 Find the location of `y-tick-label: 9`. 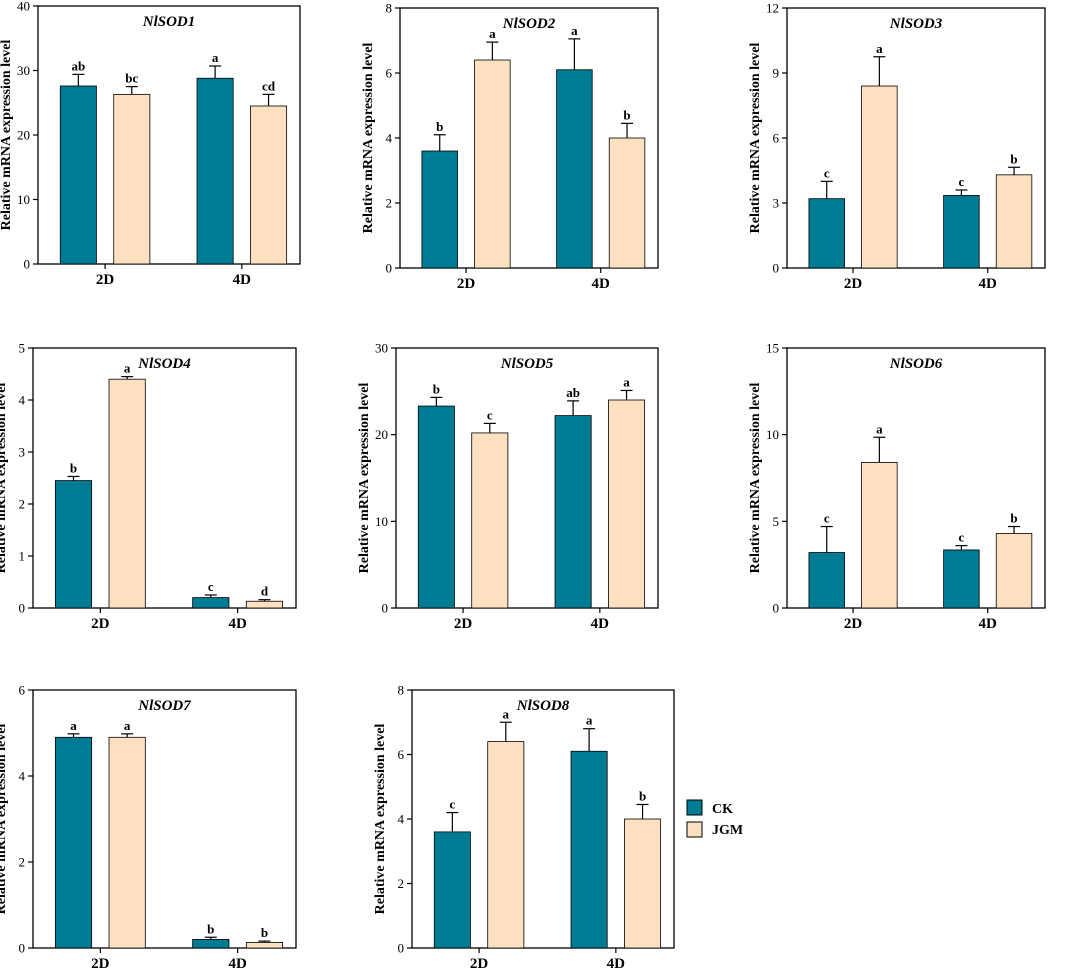

y-tick-label: 9 is located at coordinates (776, 73).